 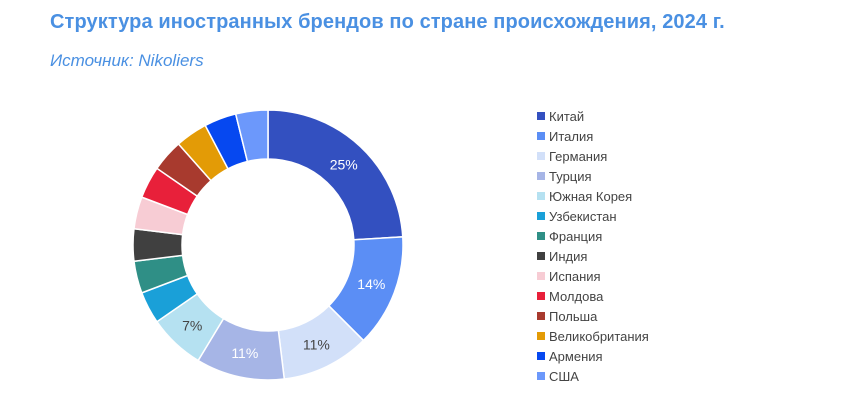 I want to click on legend-label: Польша, so click(x=573, y=316).